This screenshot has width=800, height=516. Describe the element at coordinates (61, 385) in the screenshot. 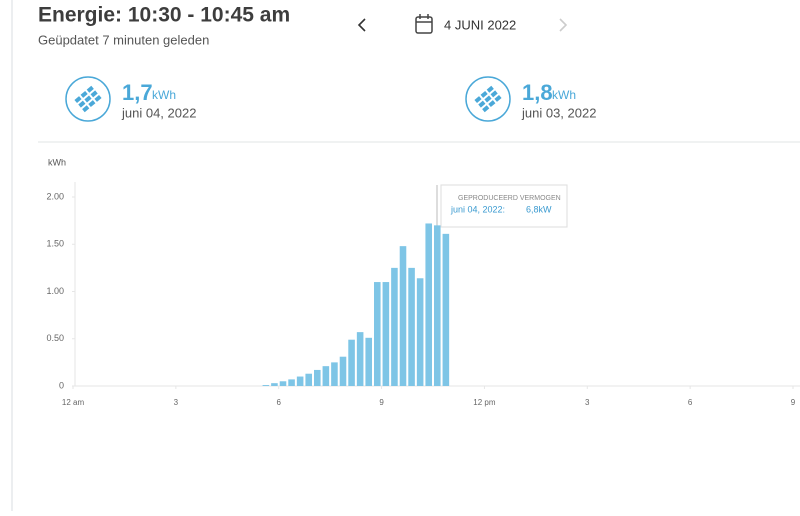

I see `y-tick-label: 0` at that location.